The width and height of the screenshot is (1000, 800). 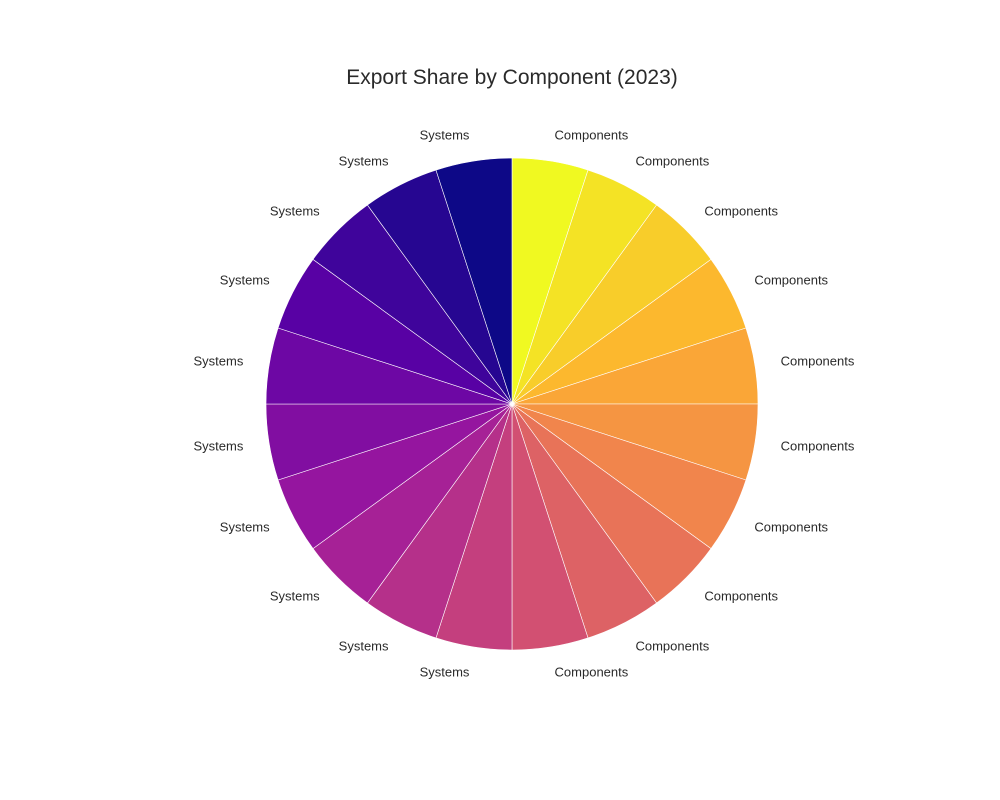 What do you see at coordinates (474, 281) in the screenshot?
I see `pie-slice` at bounding box center [474, 281].